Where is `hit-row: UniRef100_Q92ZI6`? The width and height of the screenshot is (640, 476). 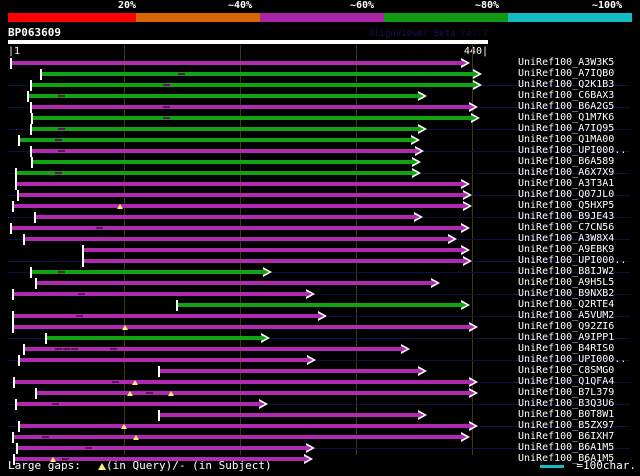
hit-row: UniRef100_Q92ZI6 is located at coordinates (320, 327).